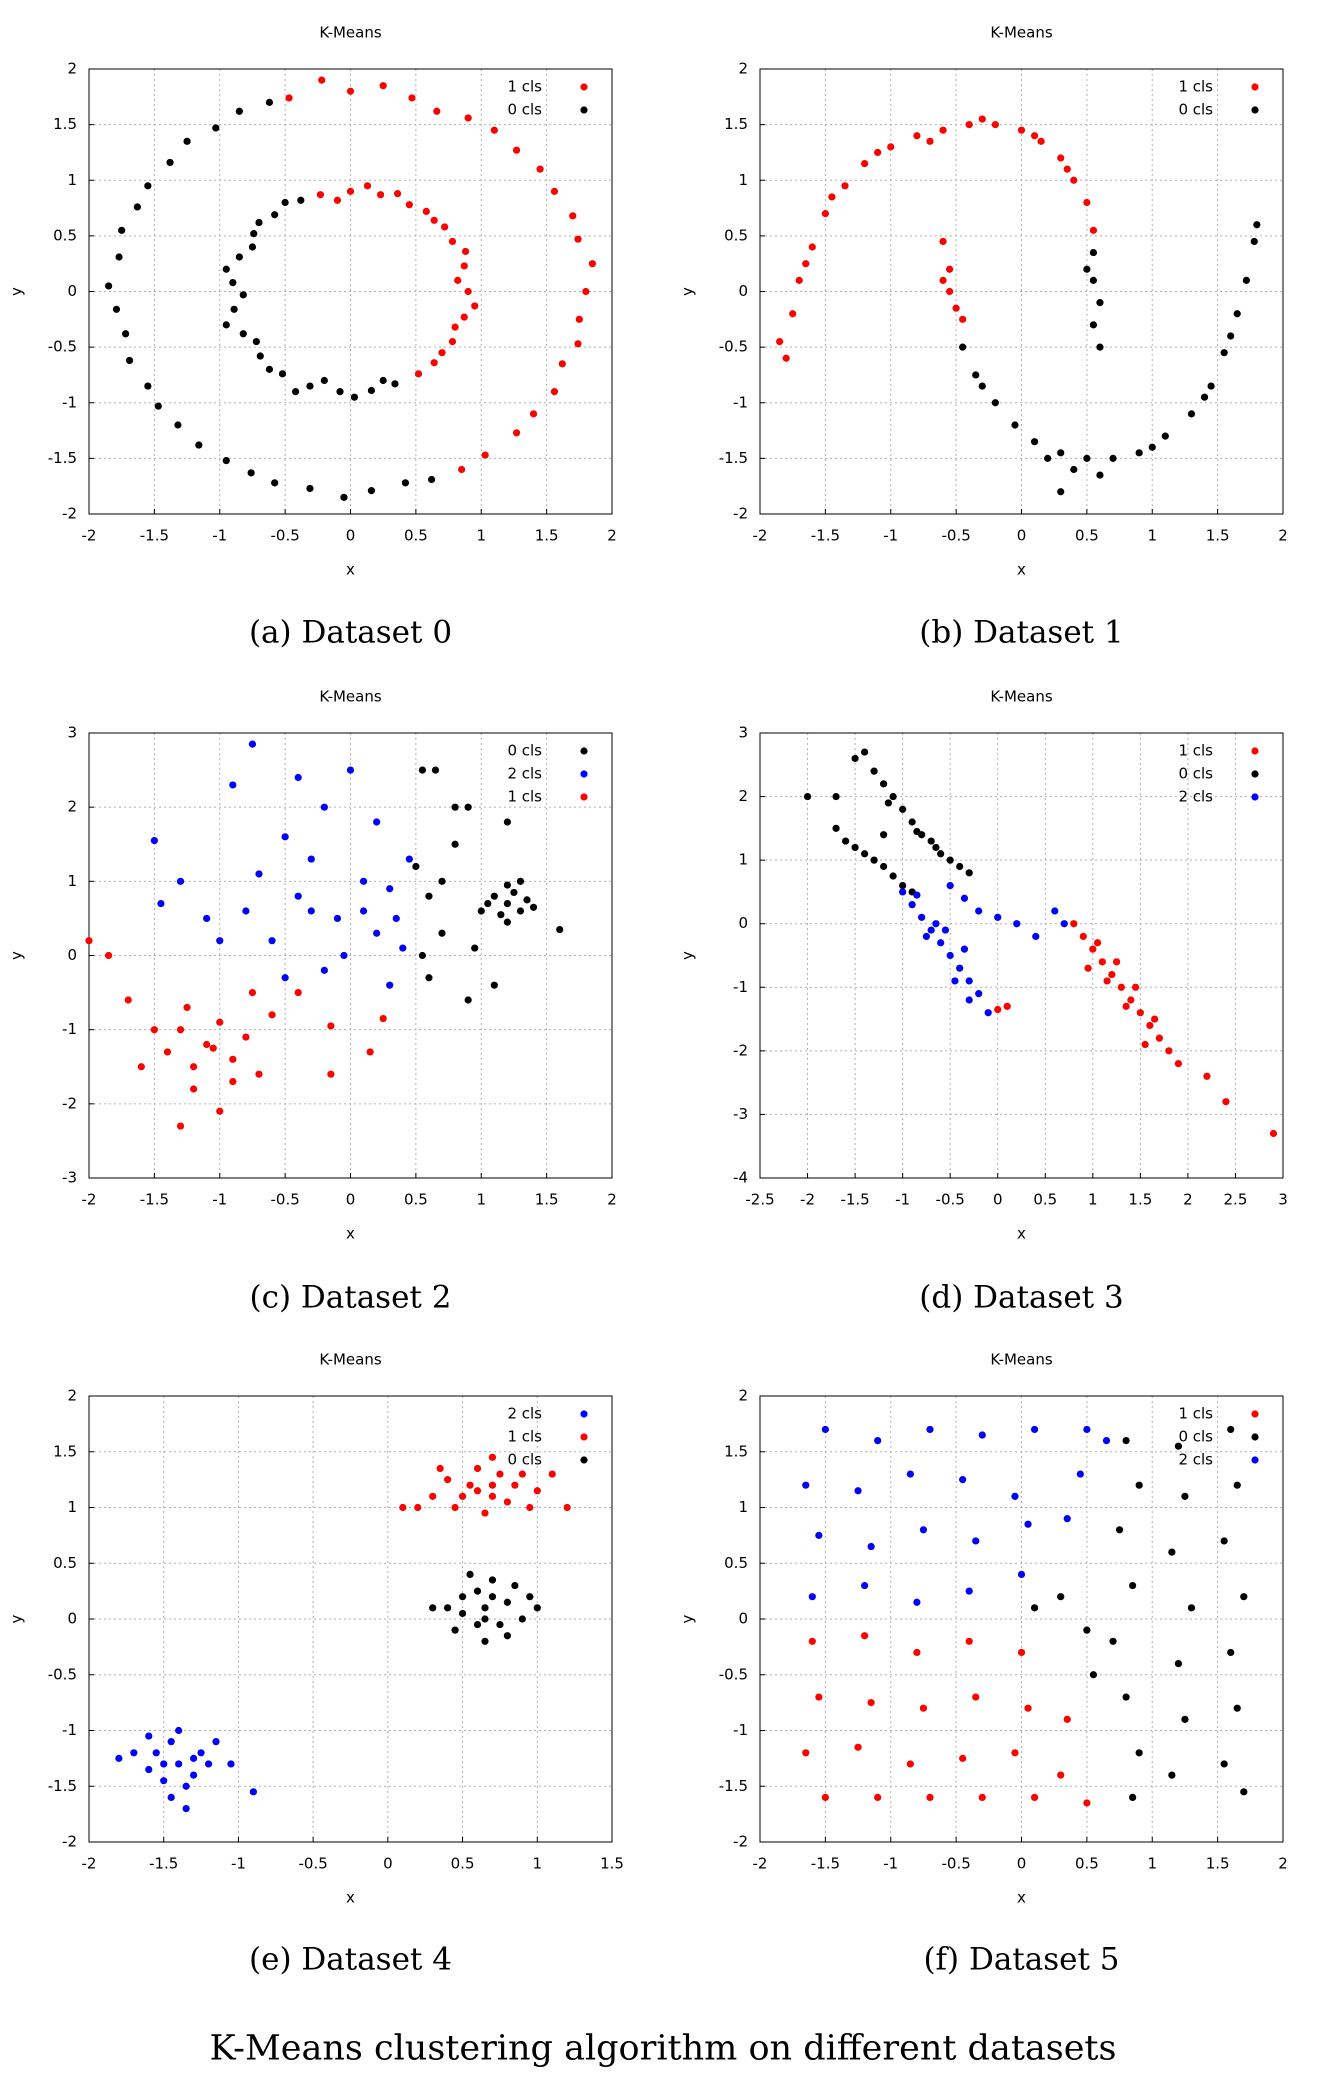 This screenshot has height=2083, width=1327. Describe the element at coordinates (65, 1451) in the screenshot. I see `y-tick-label: 1.5` at that location.